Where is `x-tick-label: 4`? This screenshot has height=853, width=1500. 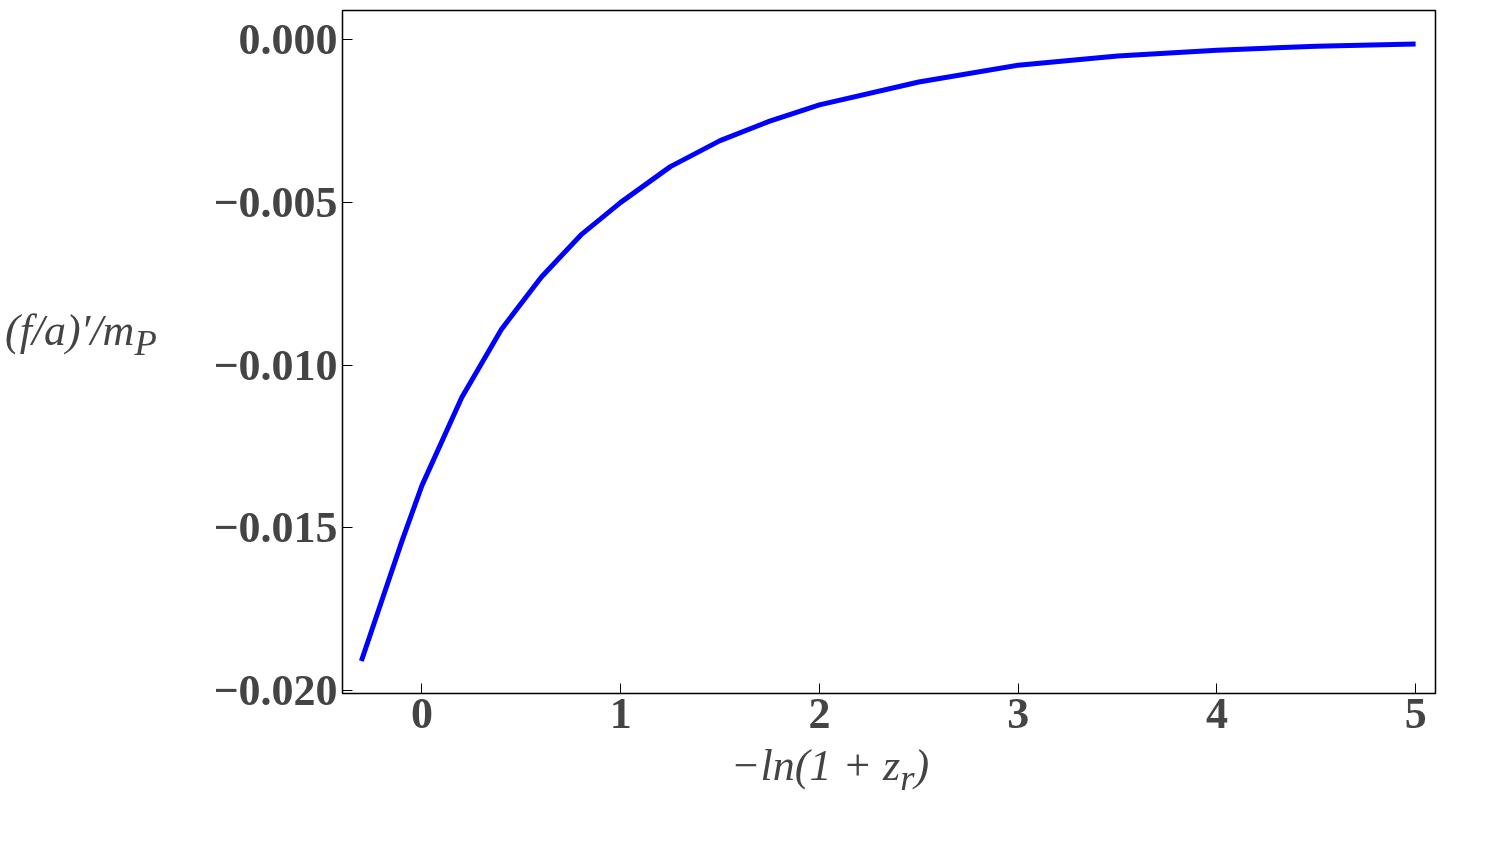 x-tick-label: 4 is located at coordinates (1216, 713).